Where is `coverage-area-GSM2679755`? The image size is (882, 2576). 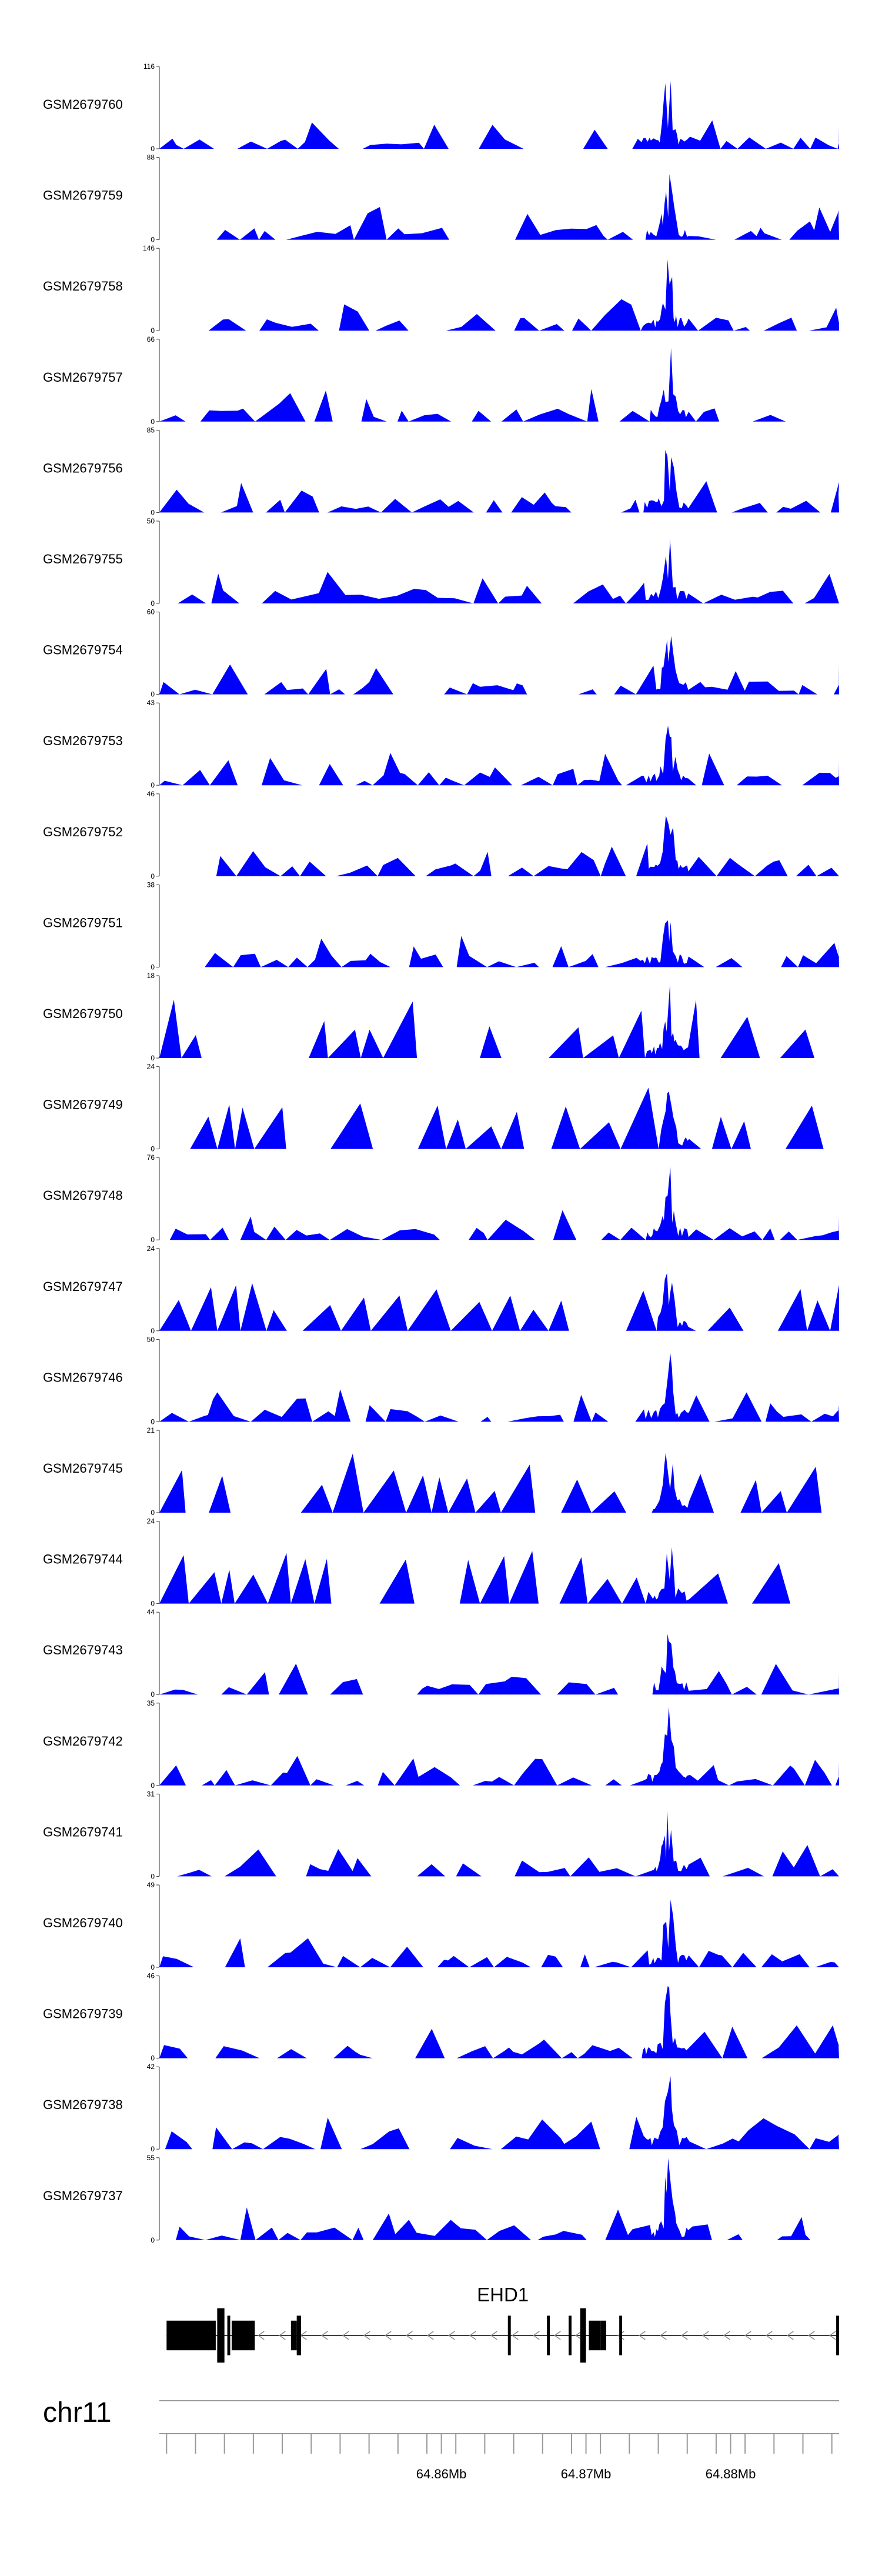 coverage-area-GSM2679755 is located at coordinates (499, 571).